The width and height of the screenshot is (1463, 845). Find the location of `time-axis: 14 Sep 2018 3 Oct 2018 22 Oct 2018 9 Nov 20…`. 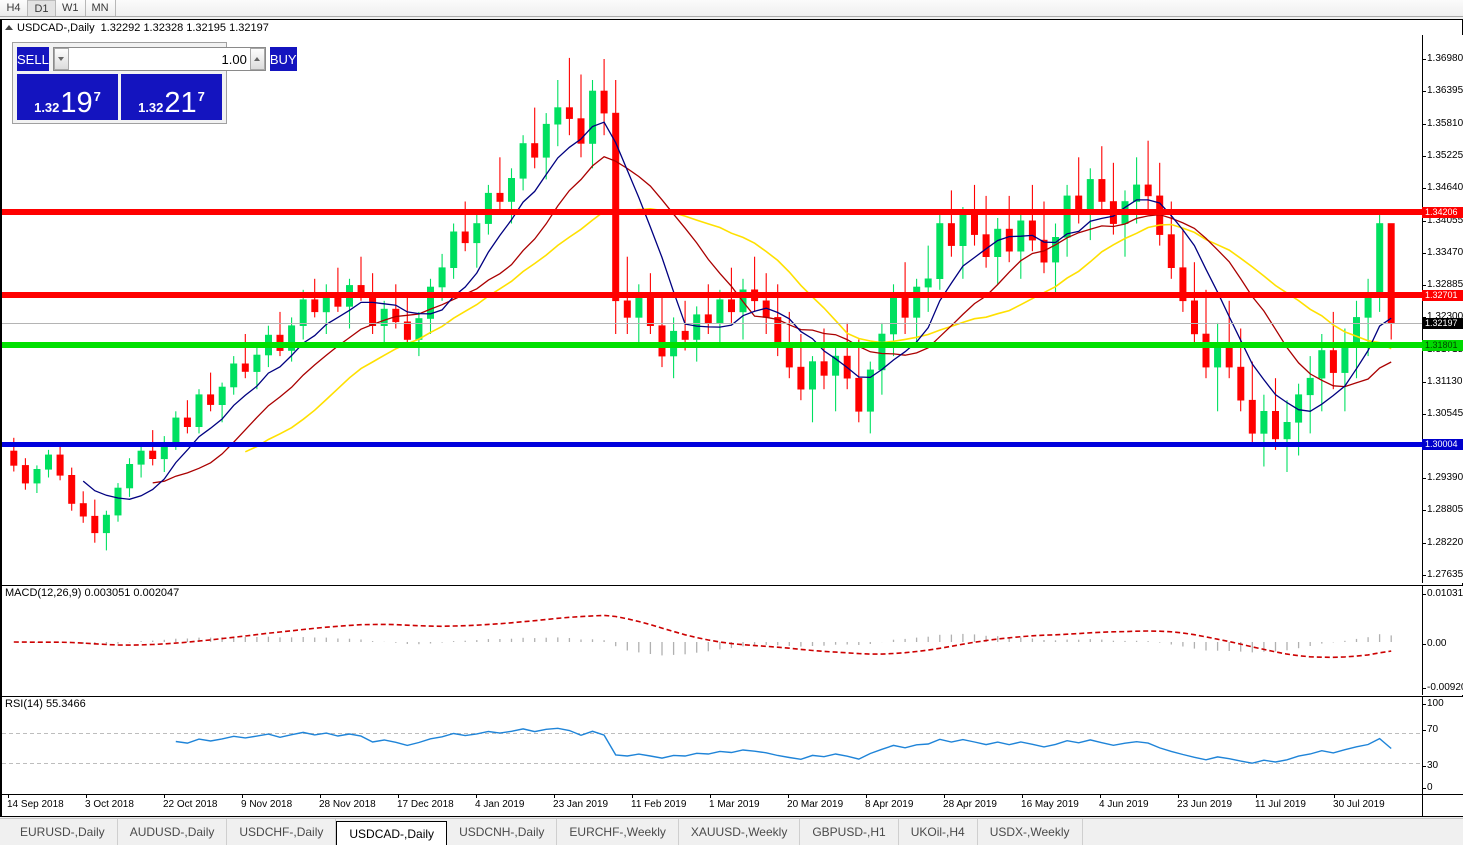

time-axis: 14 Sep 2018 3 Oct 2018 22 Oct 2018 9 Nov 20… is located at coordinates (712, 805).